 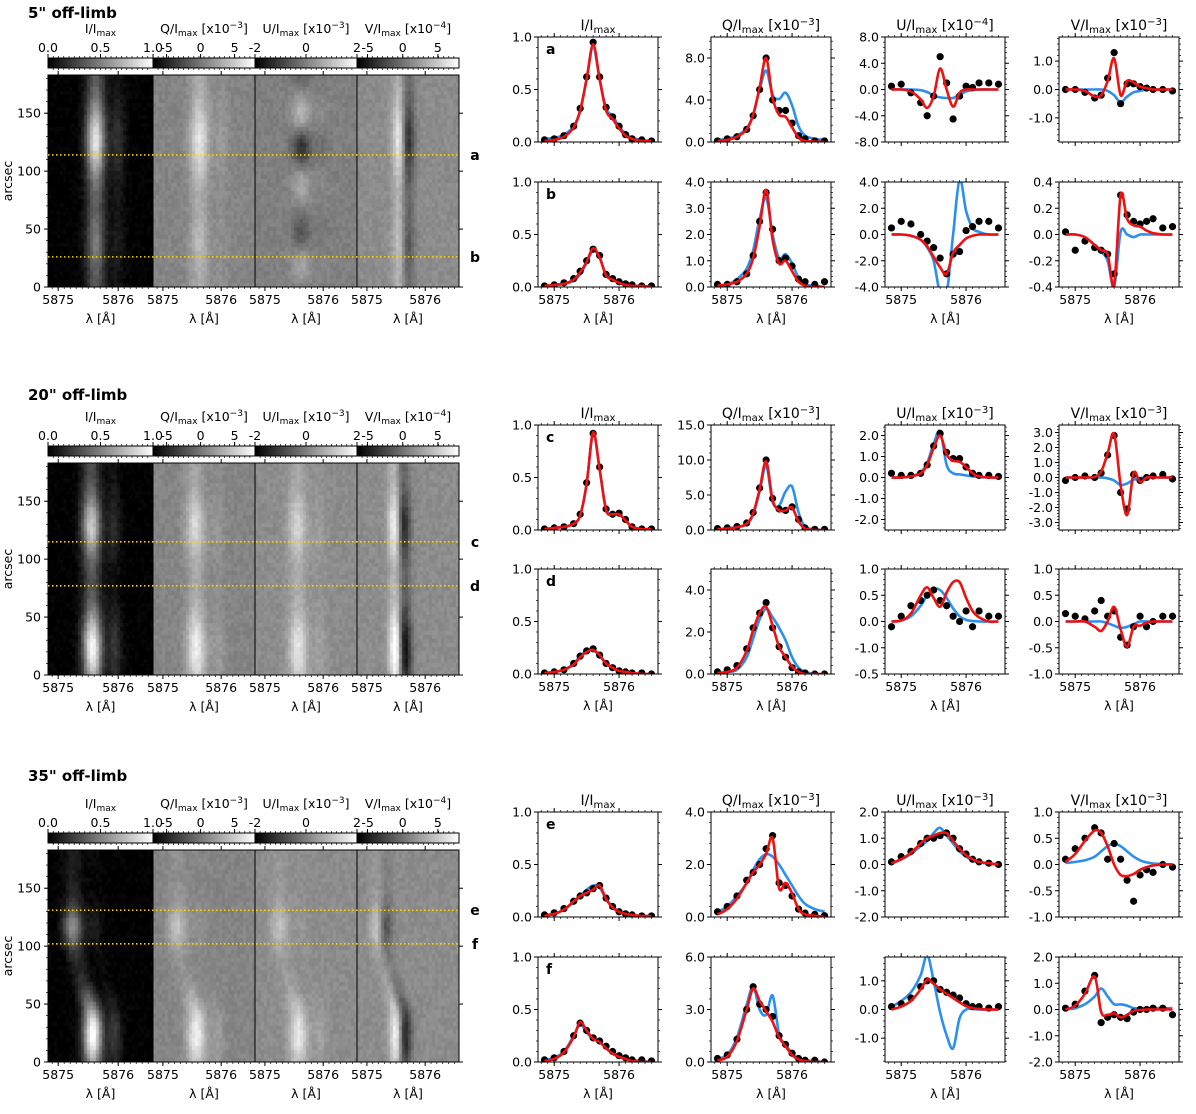 I want to click on colorbar-tick-label: 2, so click(x=357, y=47).